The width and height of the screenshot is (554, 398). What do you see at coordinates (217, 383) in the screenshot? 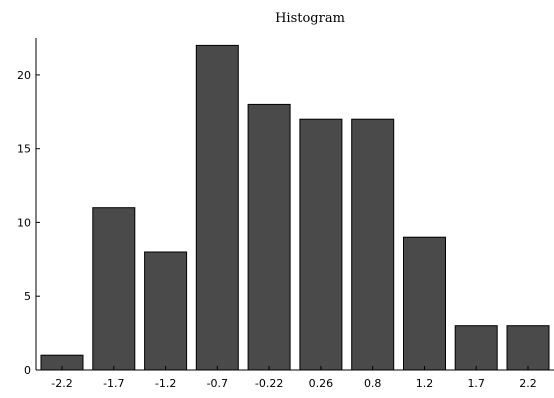
I see `x-tick-label: -0.7` at bounding box center [217, 383].